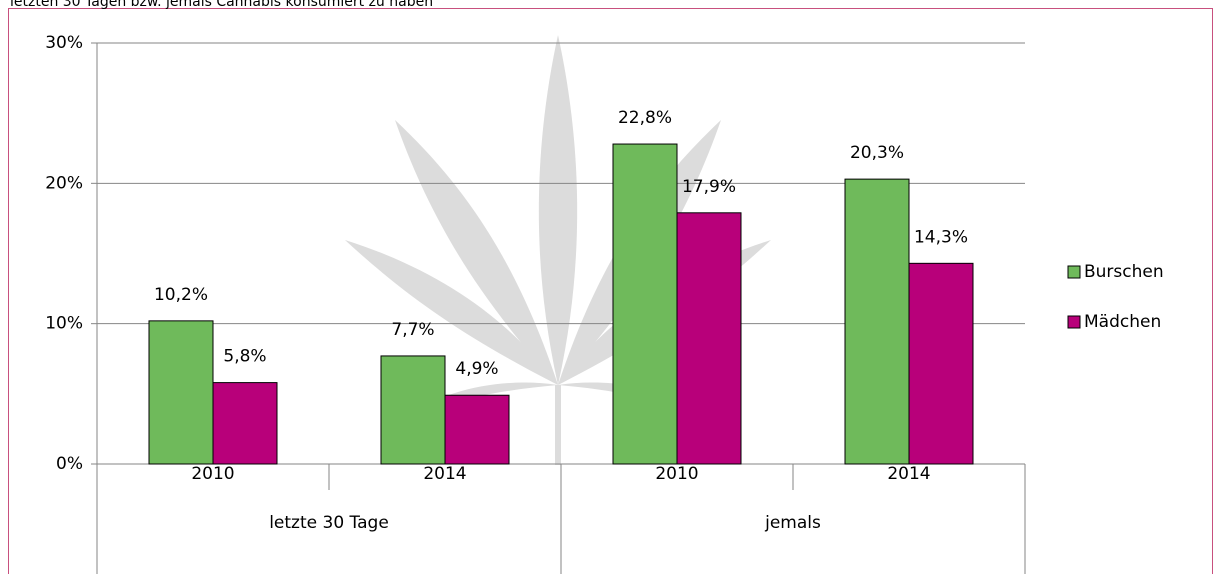 The width and height of the screenshot is (1214, 574). Describe the element at coordinates (792, 523) in the screenshot. I see `group-label: jemals` at that location.